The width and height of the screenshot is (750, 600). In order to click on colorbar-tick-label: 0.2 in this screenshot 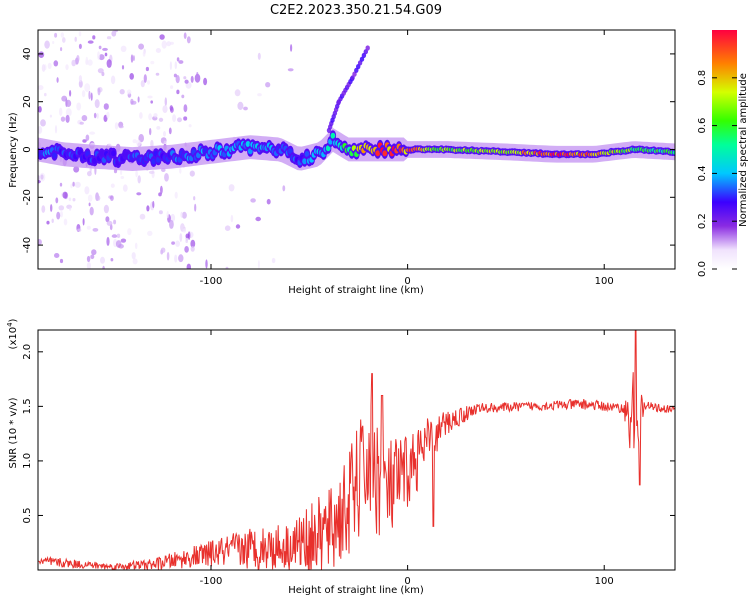, I will do `click(702, 221)`.